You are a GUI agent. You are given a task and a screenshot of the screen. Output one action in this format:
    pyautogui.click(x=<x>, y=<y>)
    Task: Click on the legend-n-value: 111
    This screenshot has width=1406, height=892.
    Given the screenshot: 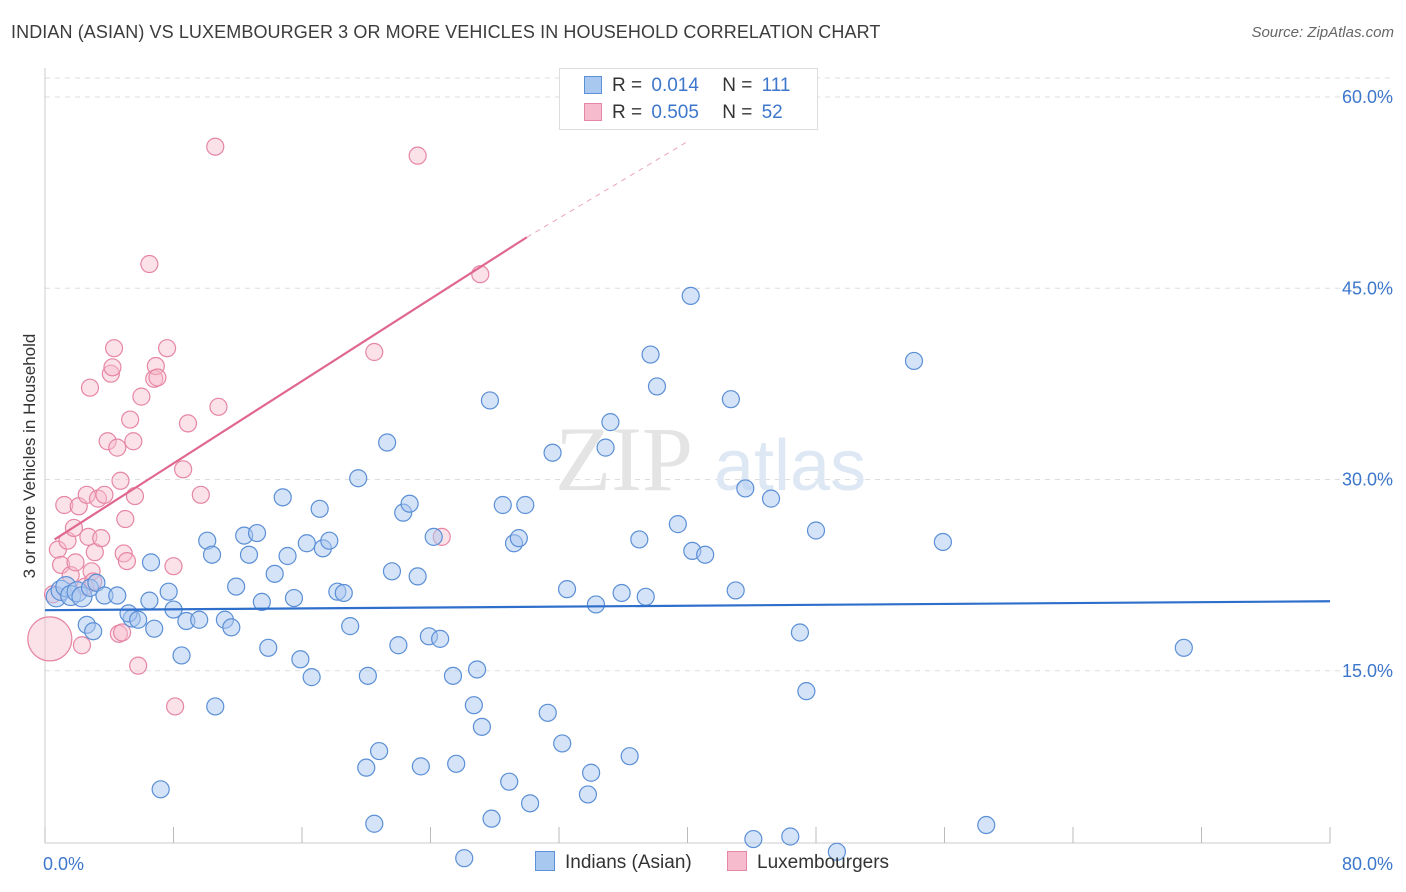 What is the action you would take?
    pyautogui.click(x=776, y=85)
    